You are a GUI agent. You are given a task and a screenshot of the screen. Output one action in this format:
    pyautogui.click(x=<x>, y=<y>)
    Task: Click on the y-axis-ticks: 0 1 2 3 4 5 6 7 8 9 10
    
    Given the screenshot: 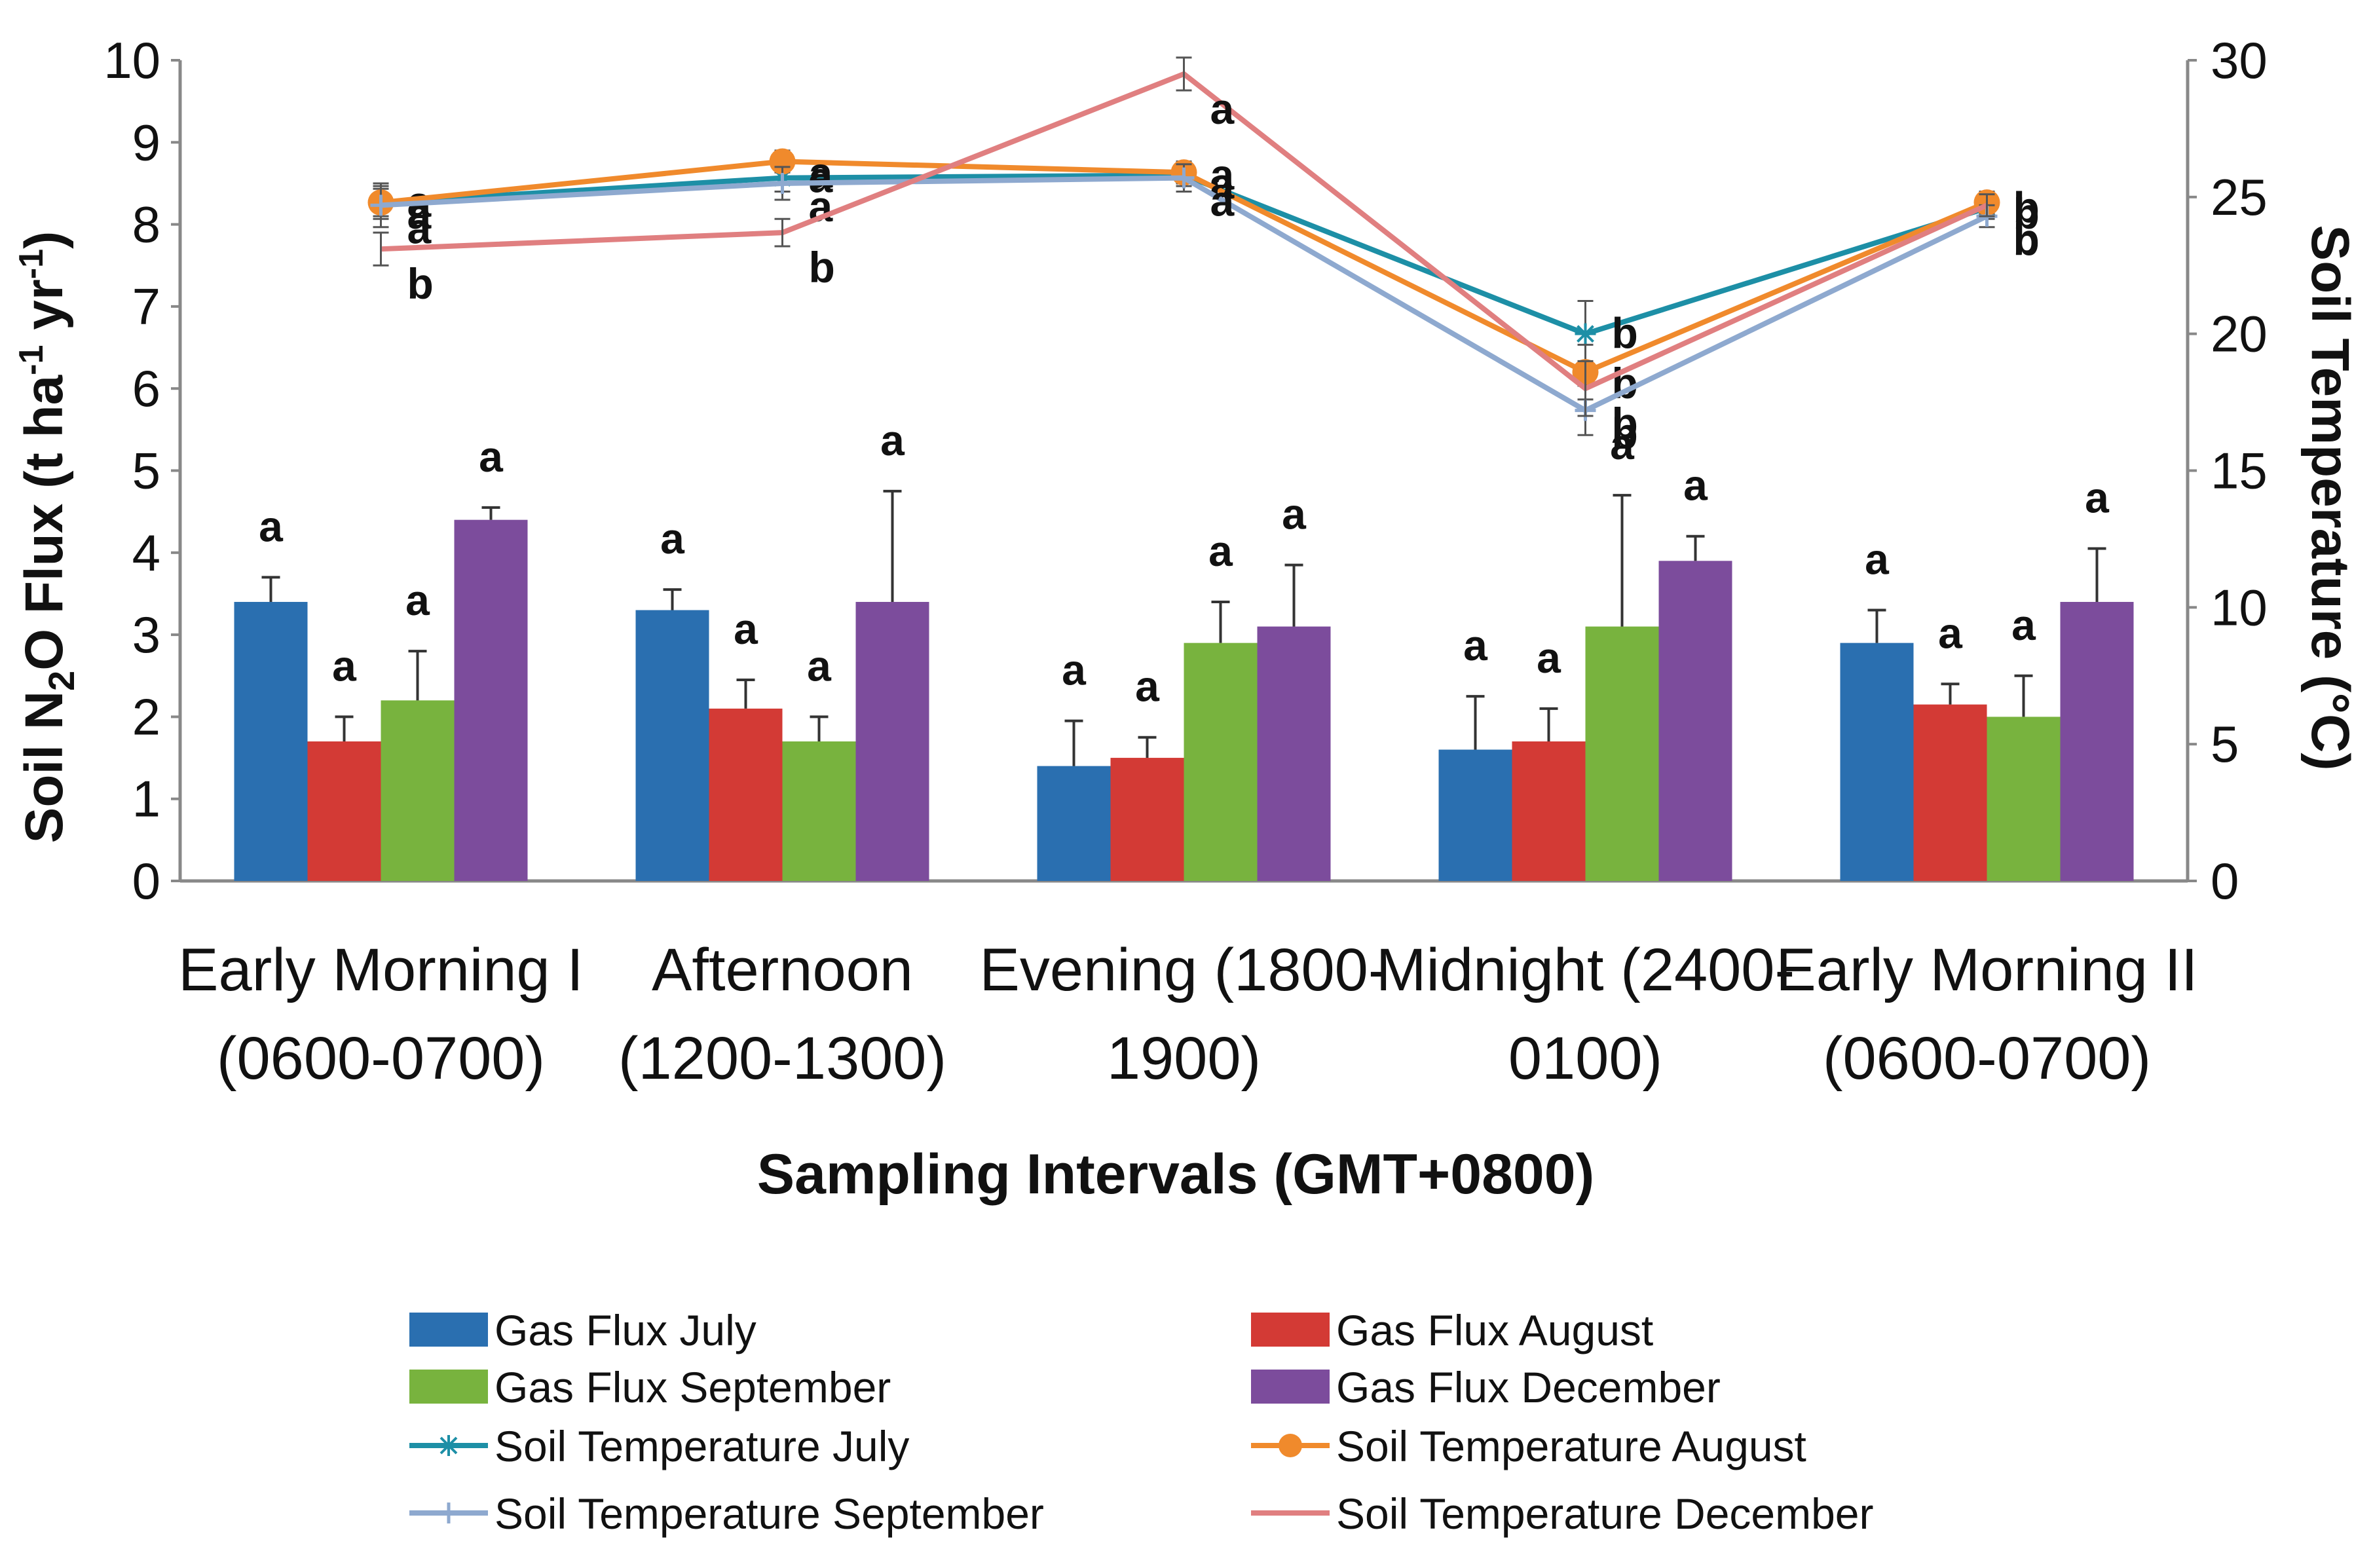 What is the action you would take?
    pyautogui.click(x=141, y=470)
    